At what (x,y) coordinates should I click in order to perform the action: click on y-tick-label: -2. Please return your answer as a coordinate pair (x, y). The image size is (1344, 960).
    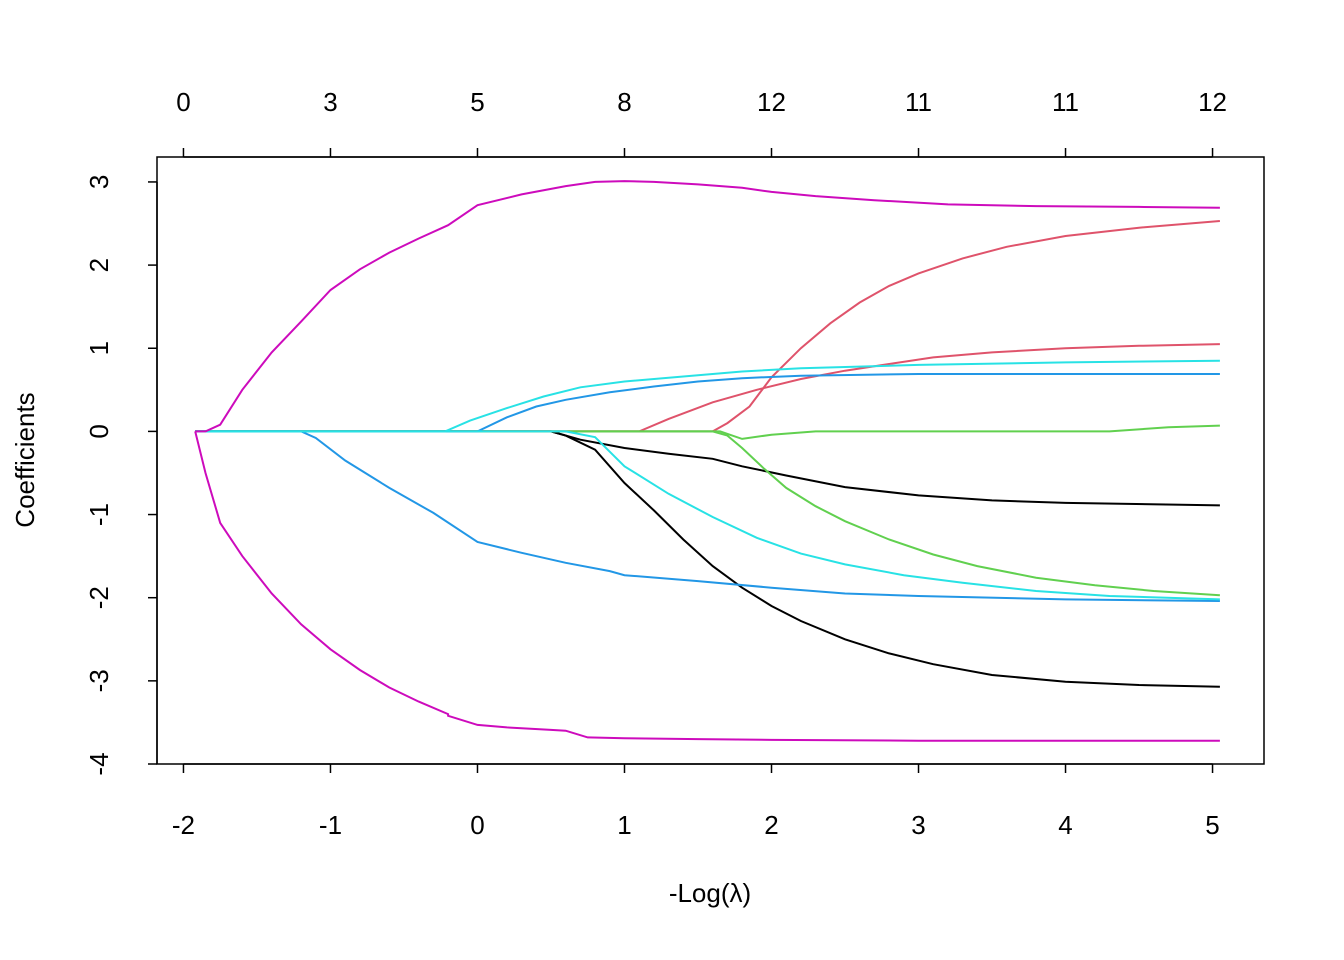
    Looking at the image, I should click on (99, 597).